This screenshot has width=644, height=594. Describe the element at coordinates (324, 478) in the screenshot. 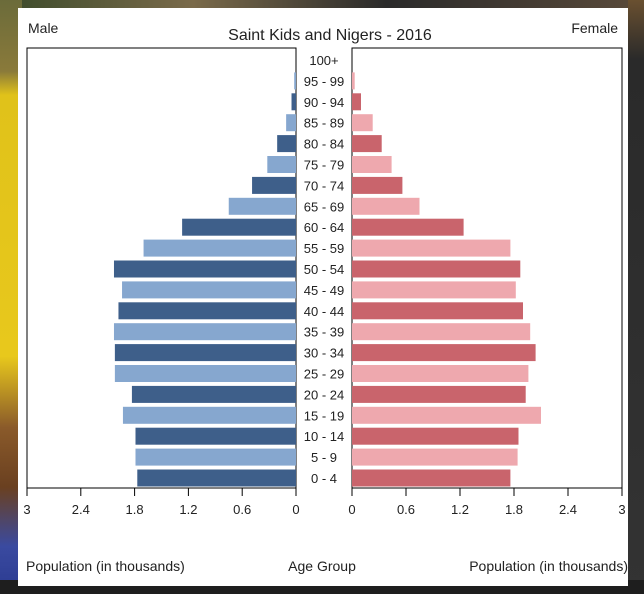

I see `age-group-label: 0 - 4` at that location.